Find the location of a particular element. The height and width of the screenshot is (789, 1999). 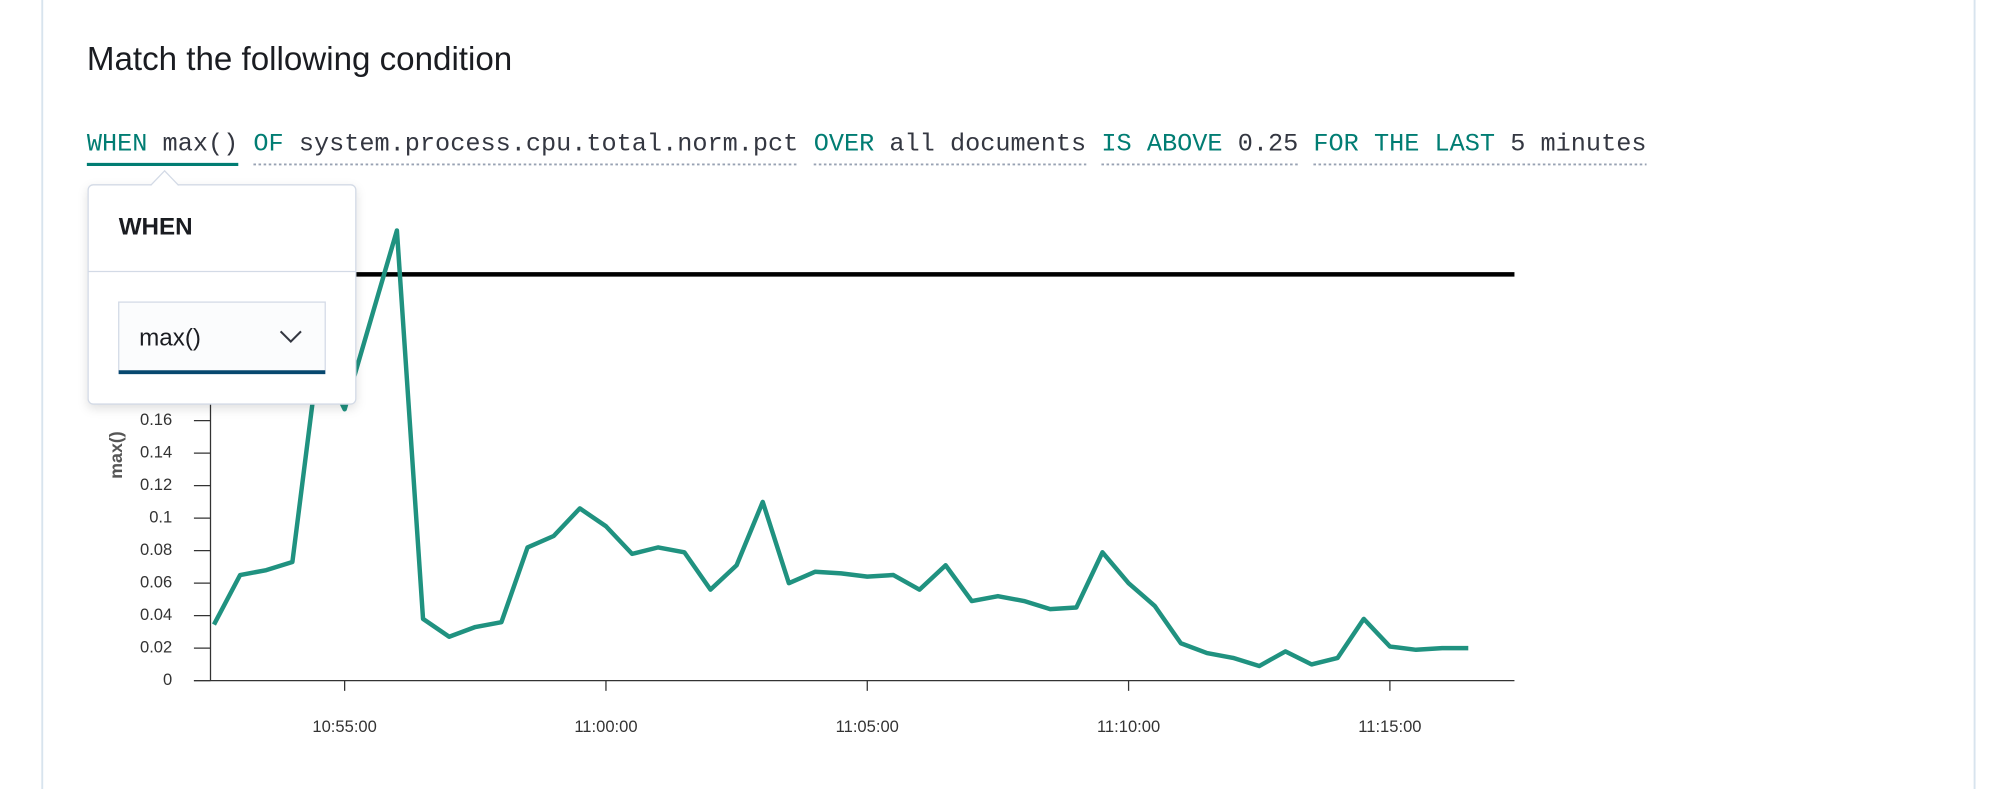

popover: WHEN max() is located at coordinates (222, 287).